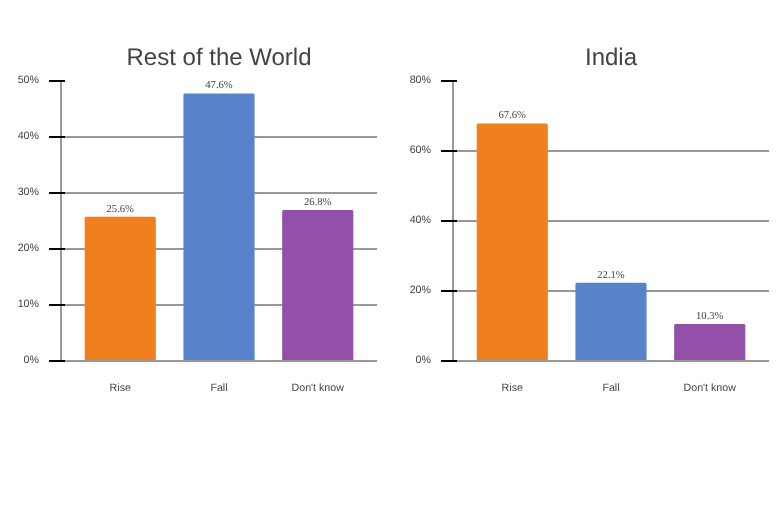  Describe the element at coordinates (611, 57) in the screenshot. I see `chart-title: India` at that location.